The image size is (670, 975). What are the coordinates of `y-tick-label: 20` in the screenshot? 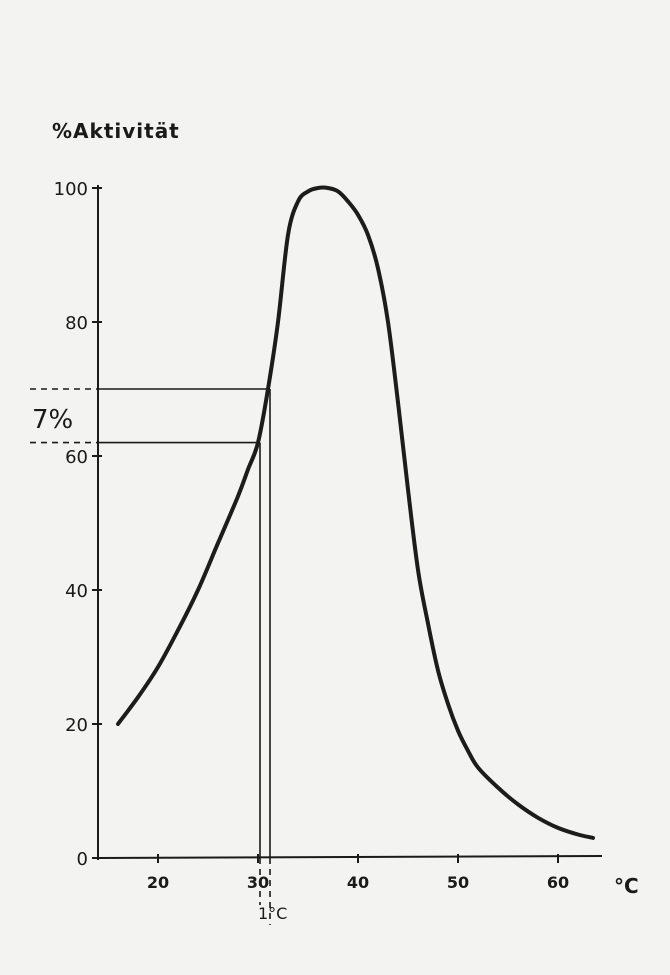 It's located at (76, 725).